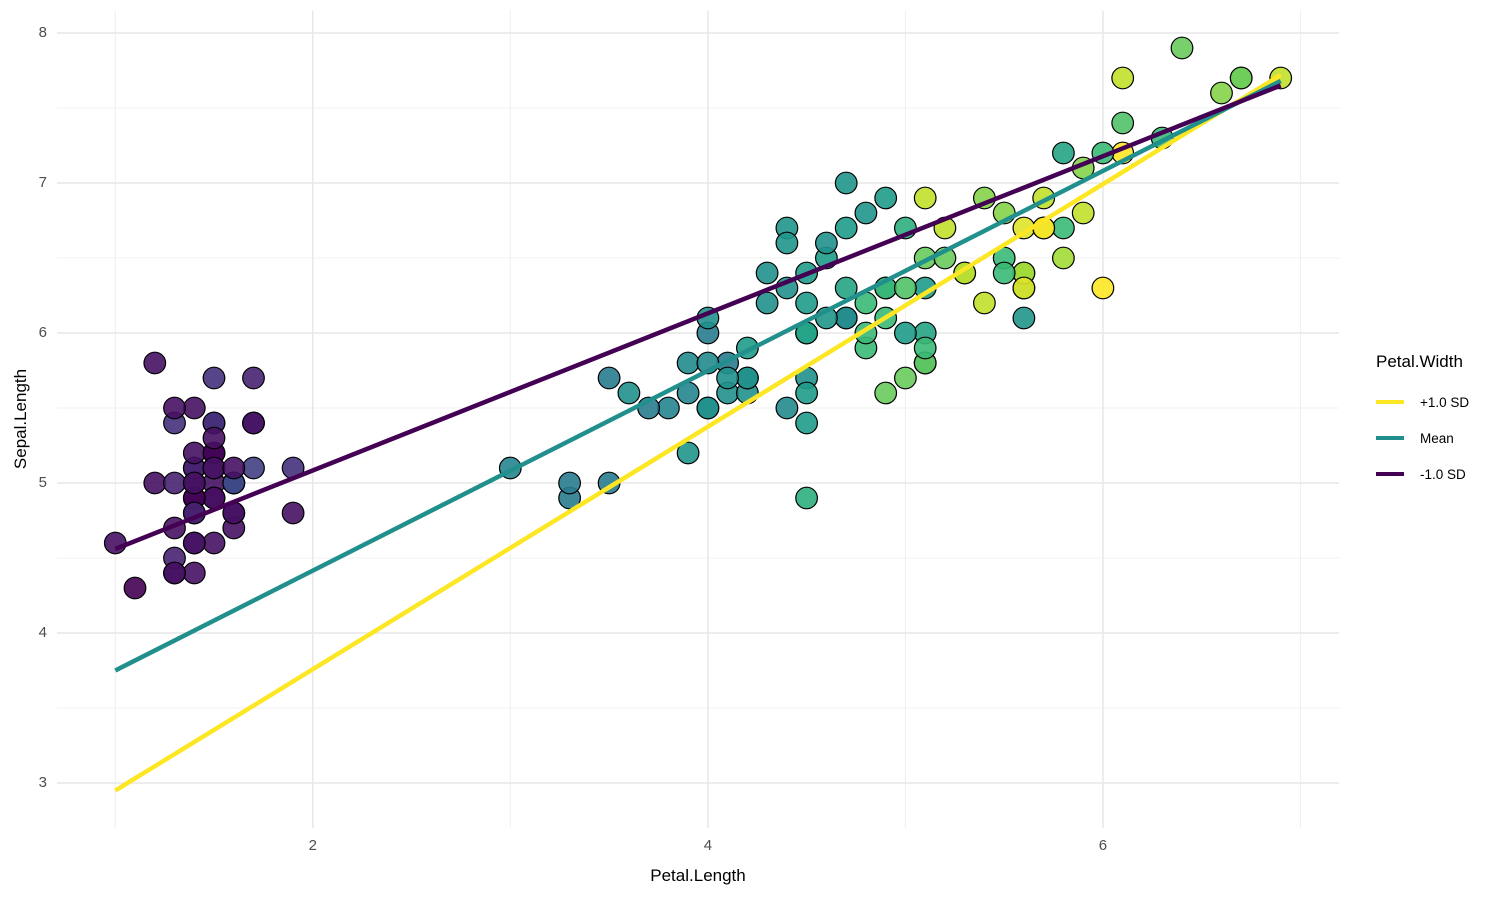 The image size is (1512, 900). What do you see at coordinates (1390, 438) in the screenshot?
I see `mean-line-swatch` at bounding box center [1390, 438].